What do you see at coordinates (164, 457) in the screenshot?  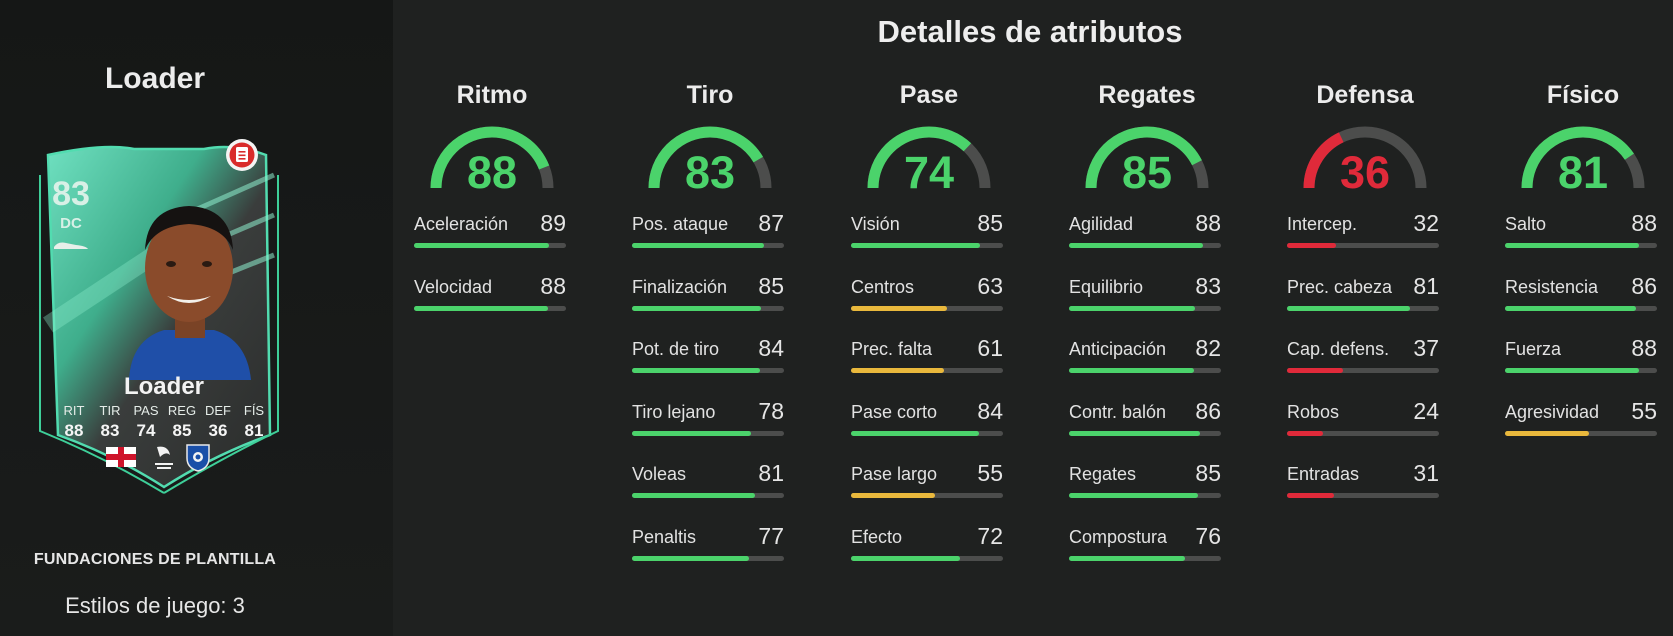 I see `league-logo-icon` at bounding box center [164, 457].